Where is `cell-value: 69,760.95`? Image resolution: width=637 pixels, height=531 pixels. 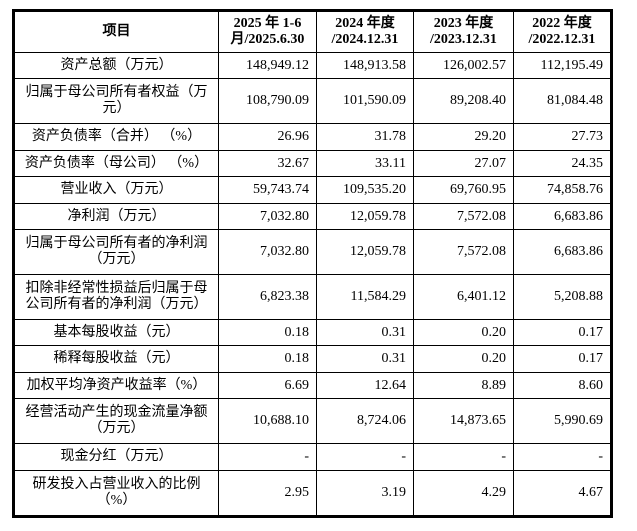 cell-value: 69,760.95 is located at coordinates (463, 190).